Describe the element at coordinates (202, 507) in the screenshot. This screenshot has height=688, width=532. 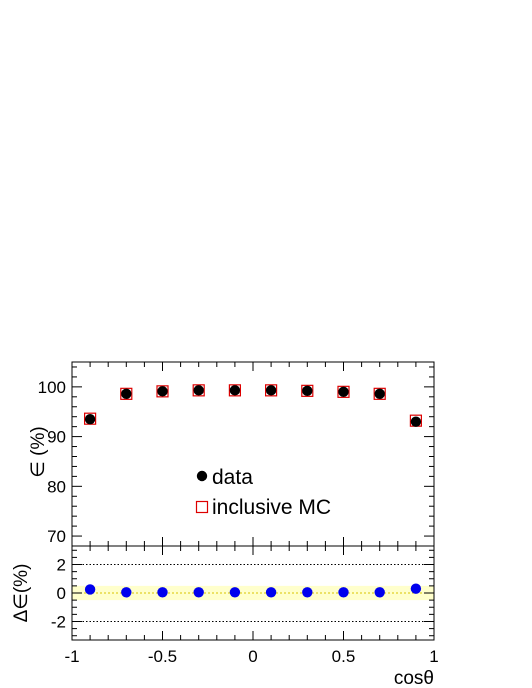
I see `legend-mc-marker` at that location.